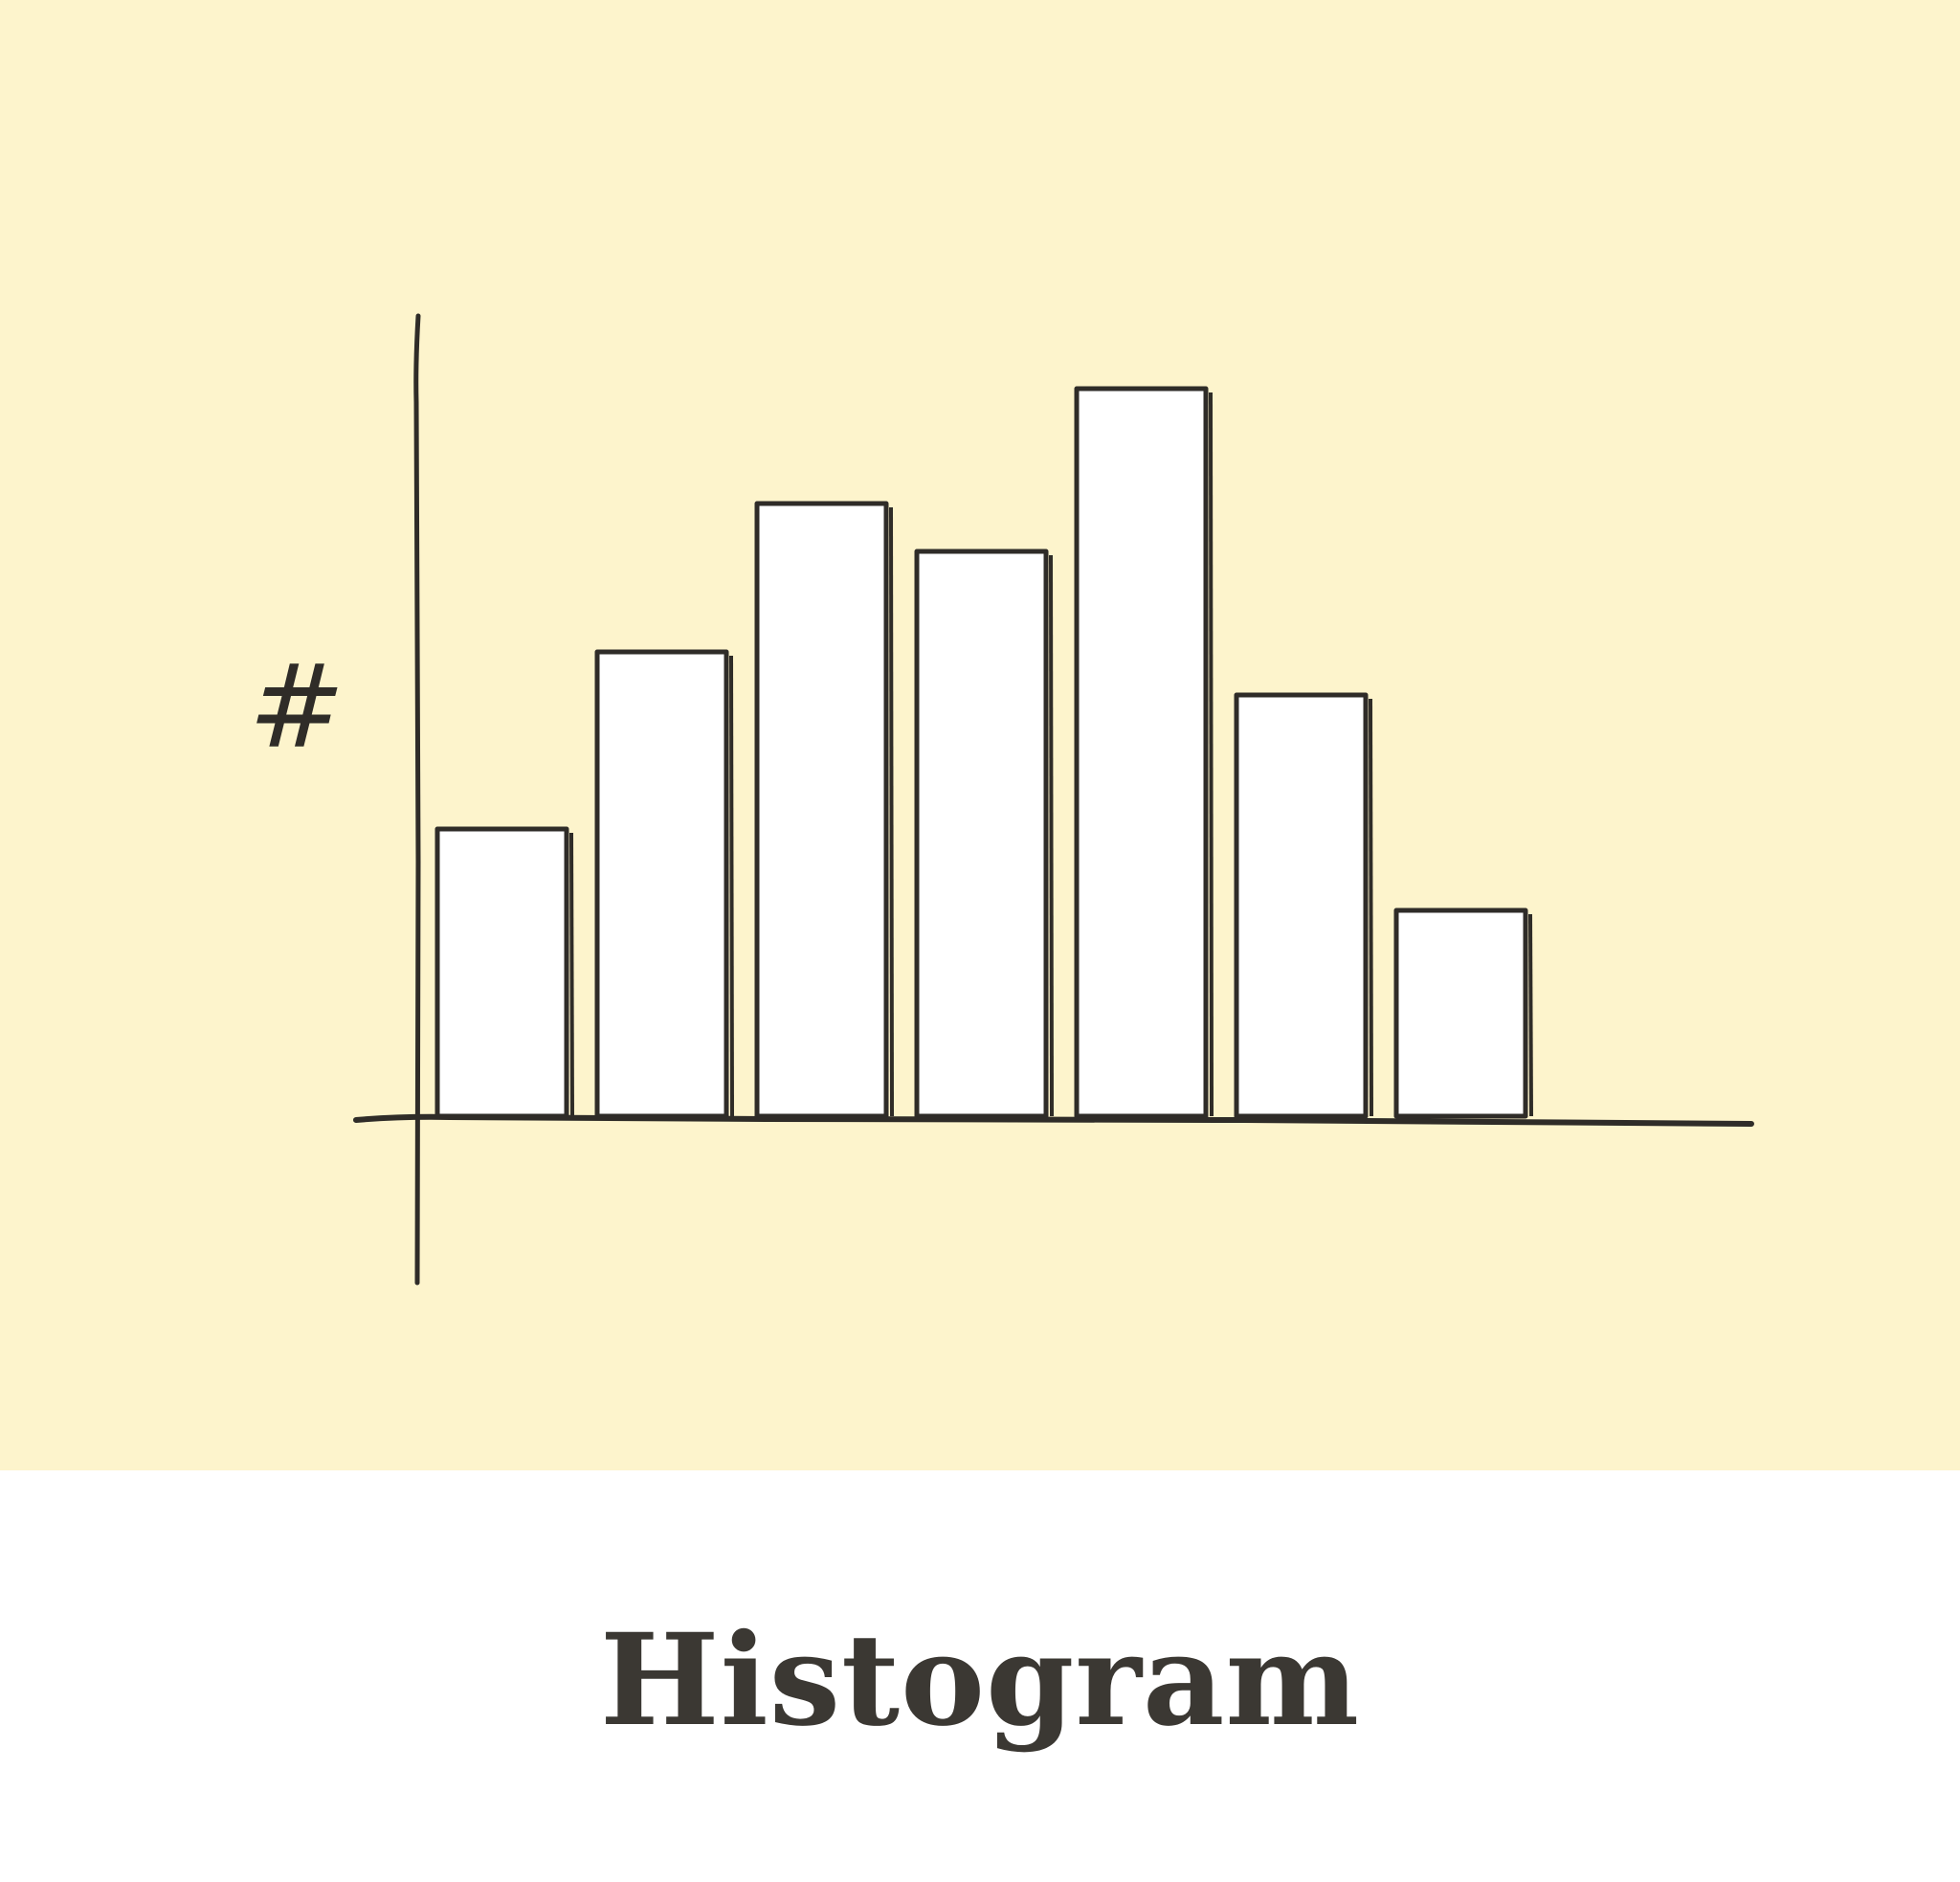 The image size is (1960, 1882). I want to click on y-axis-label: #, so click(297, 707).